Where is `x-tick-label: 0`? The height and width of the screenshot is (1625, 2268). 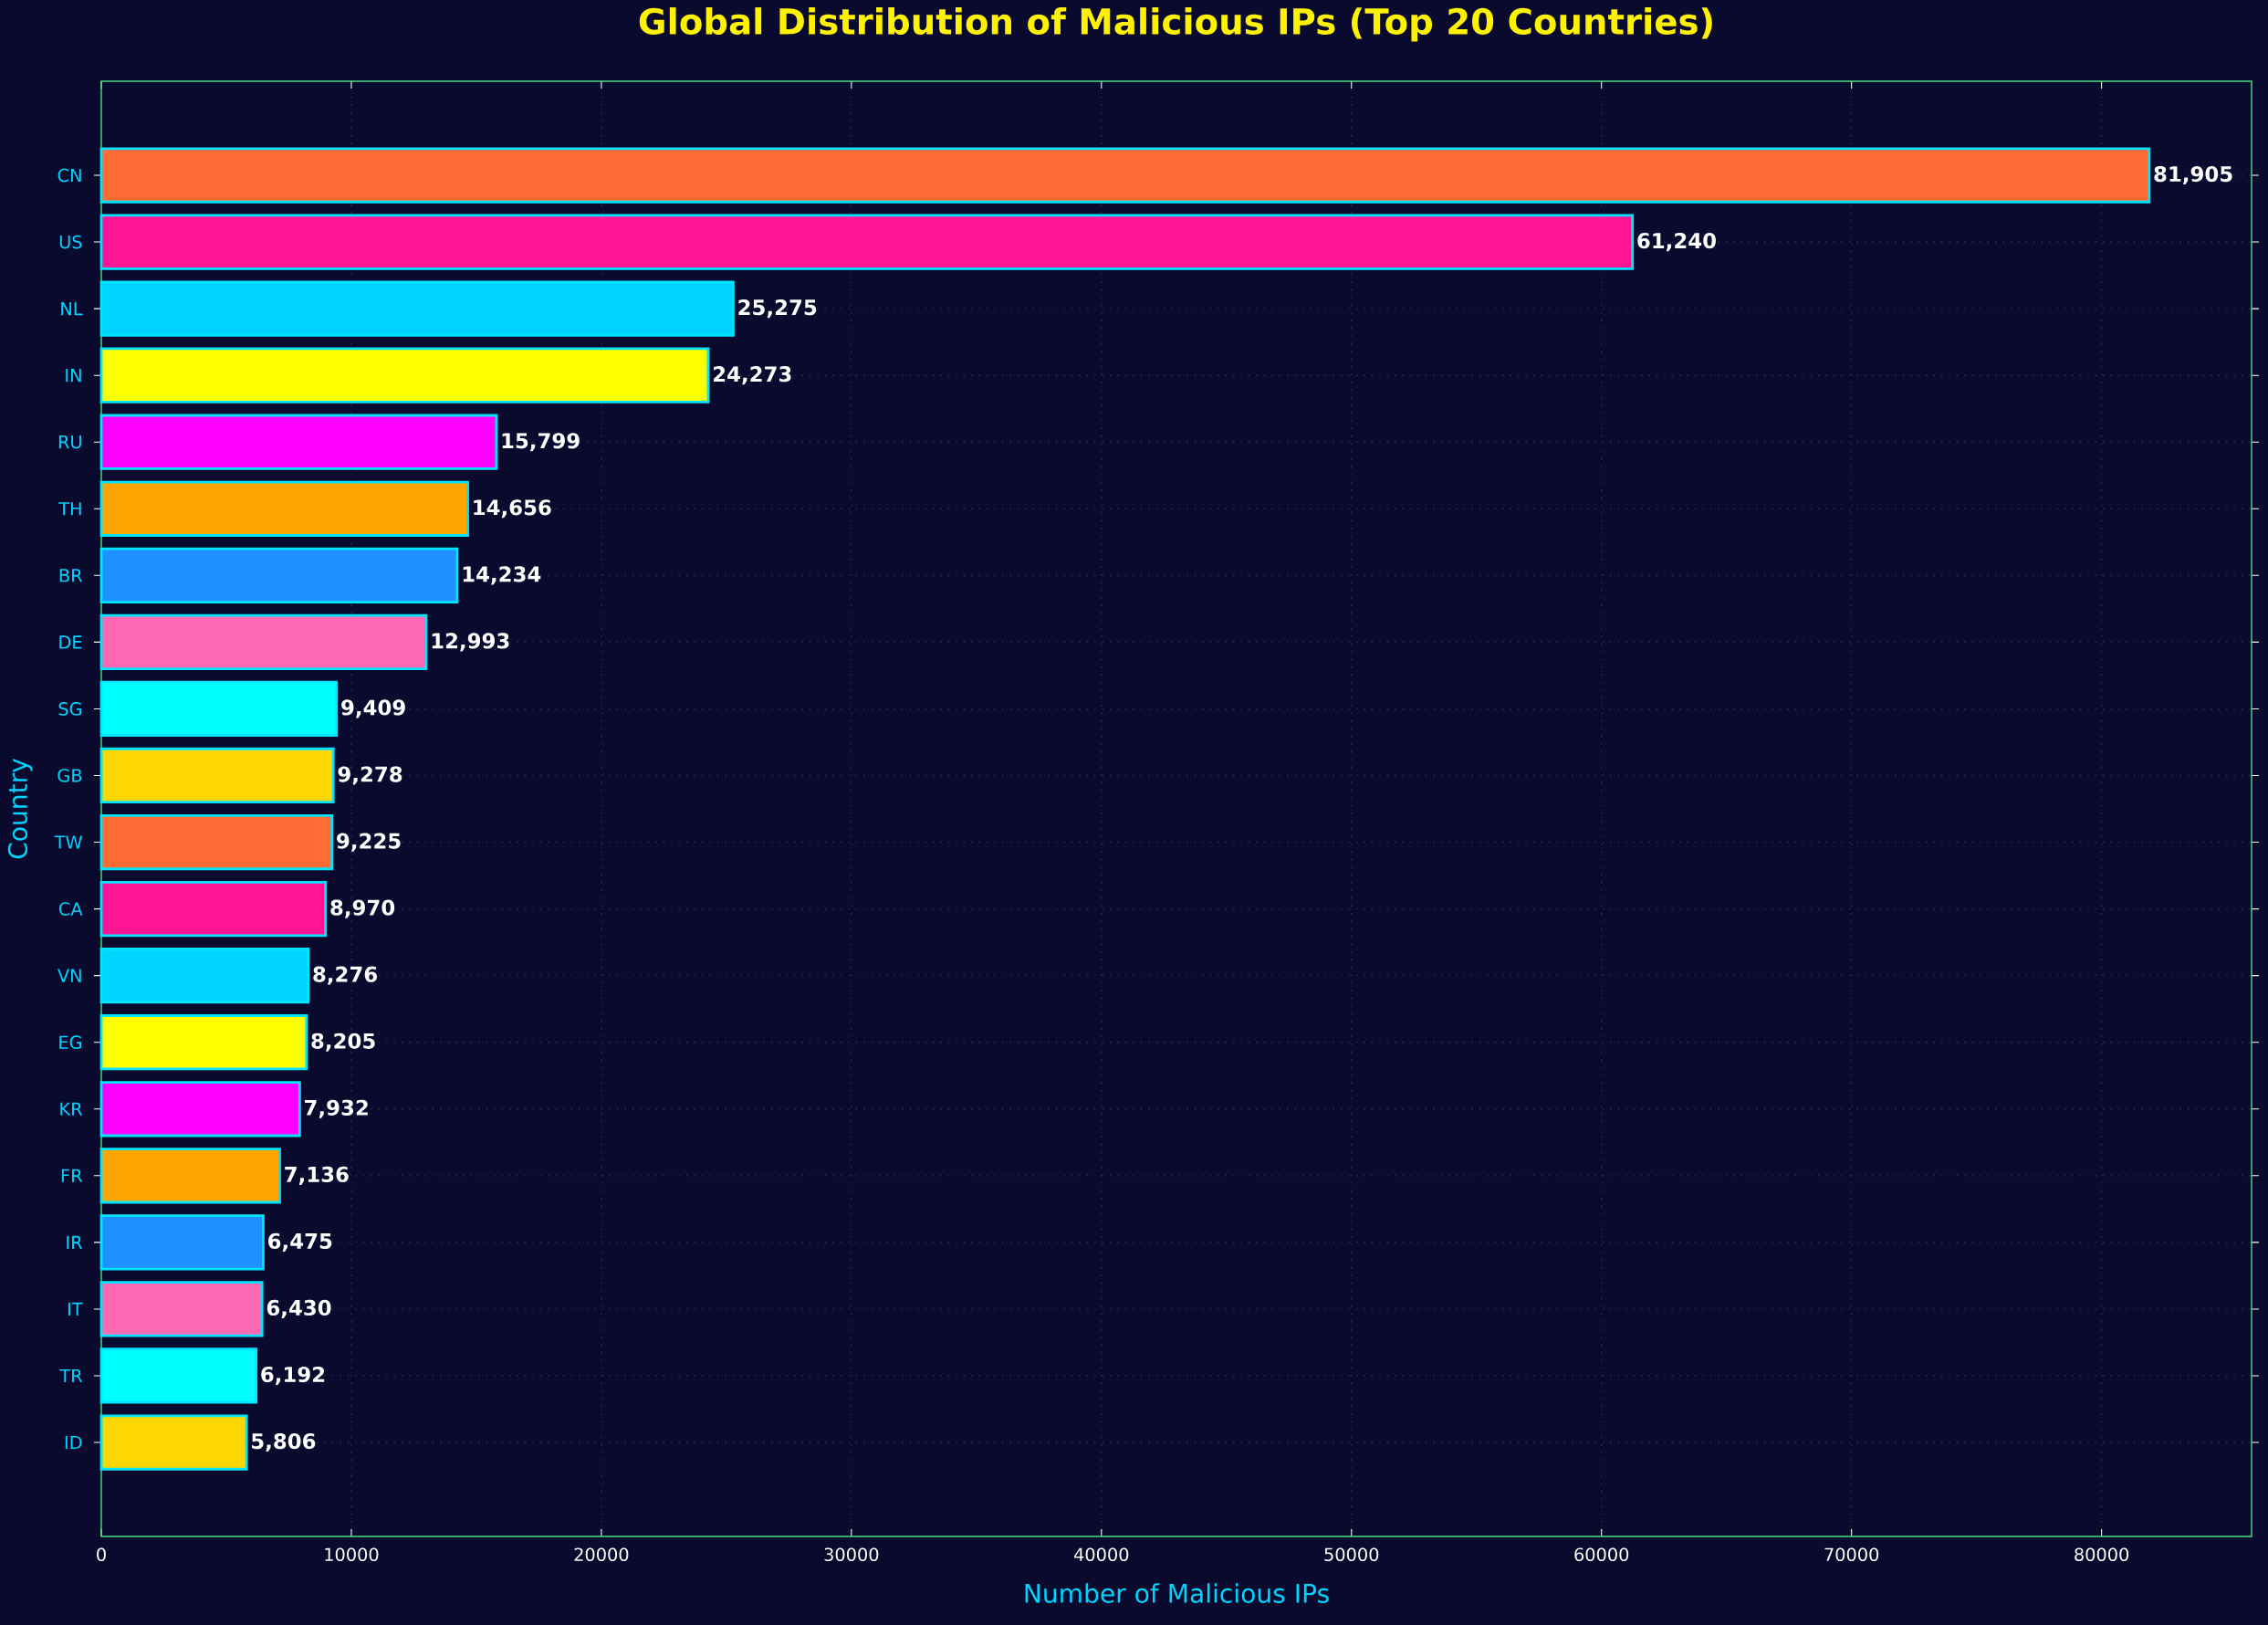 x-tick-label: 0 is located at coordinates (101, 1554).